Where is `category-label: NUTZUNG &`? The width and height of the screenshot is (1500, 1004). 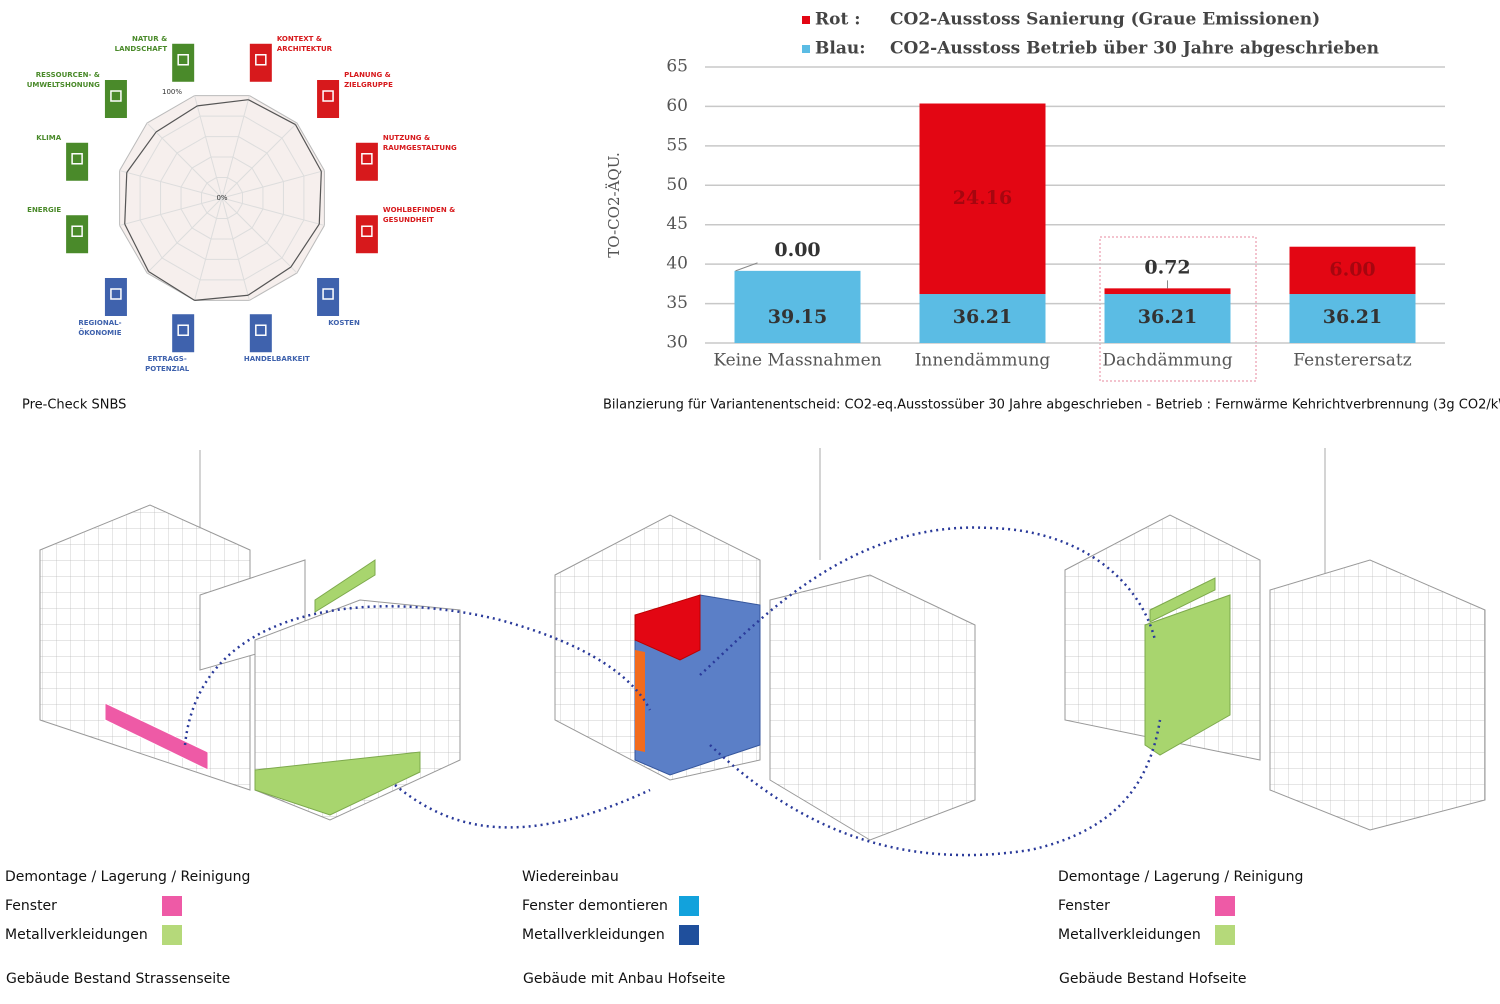 category-label: NUTZUNG & is located at coordinates (406, 138).